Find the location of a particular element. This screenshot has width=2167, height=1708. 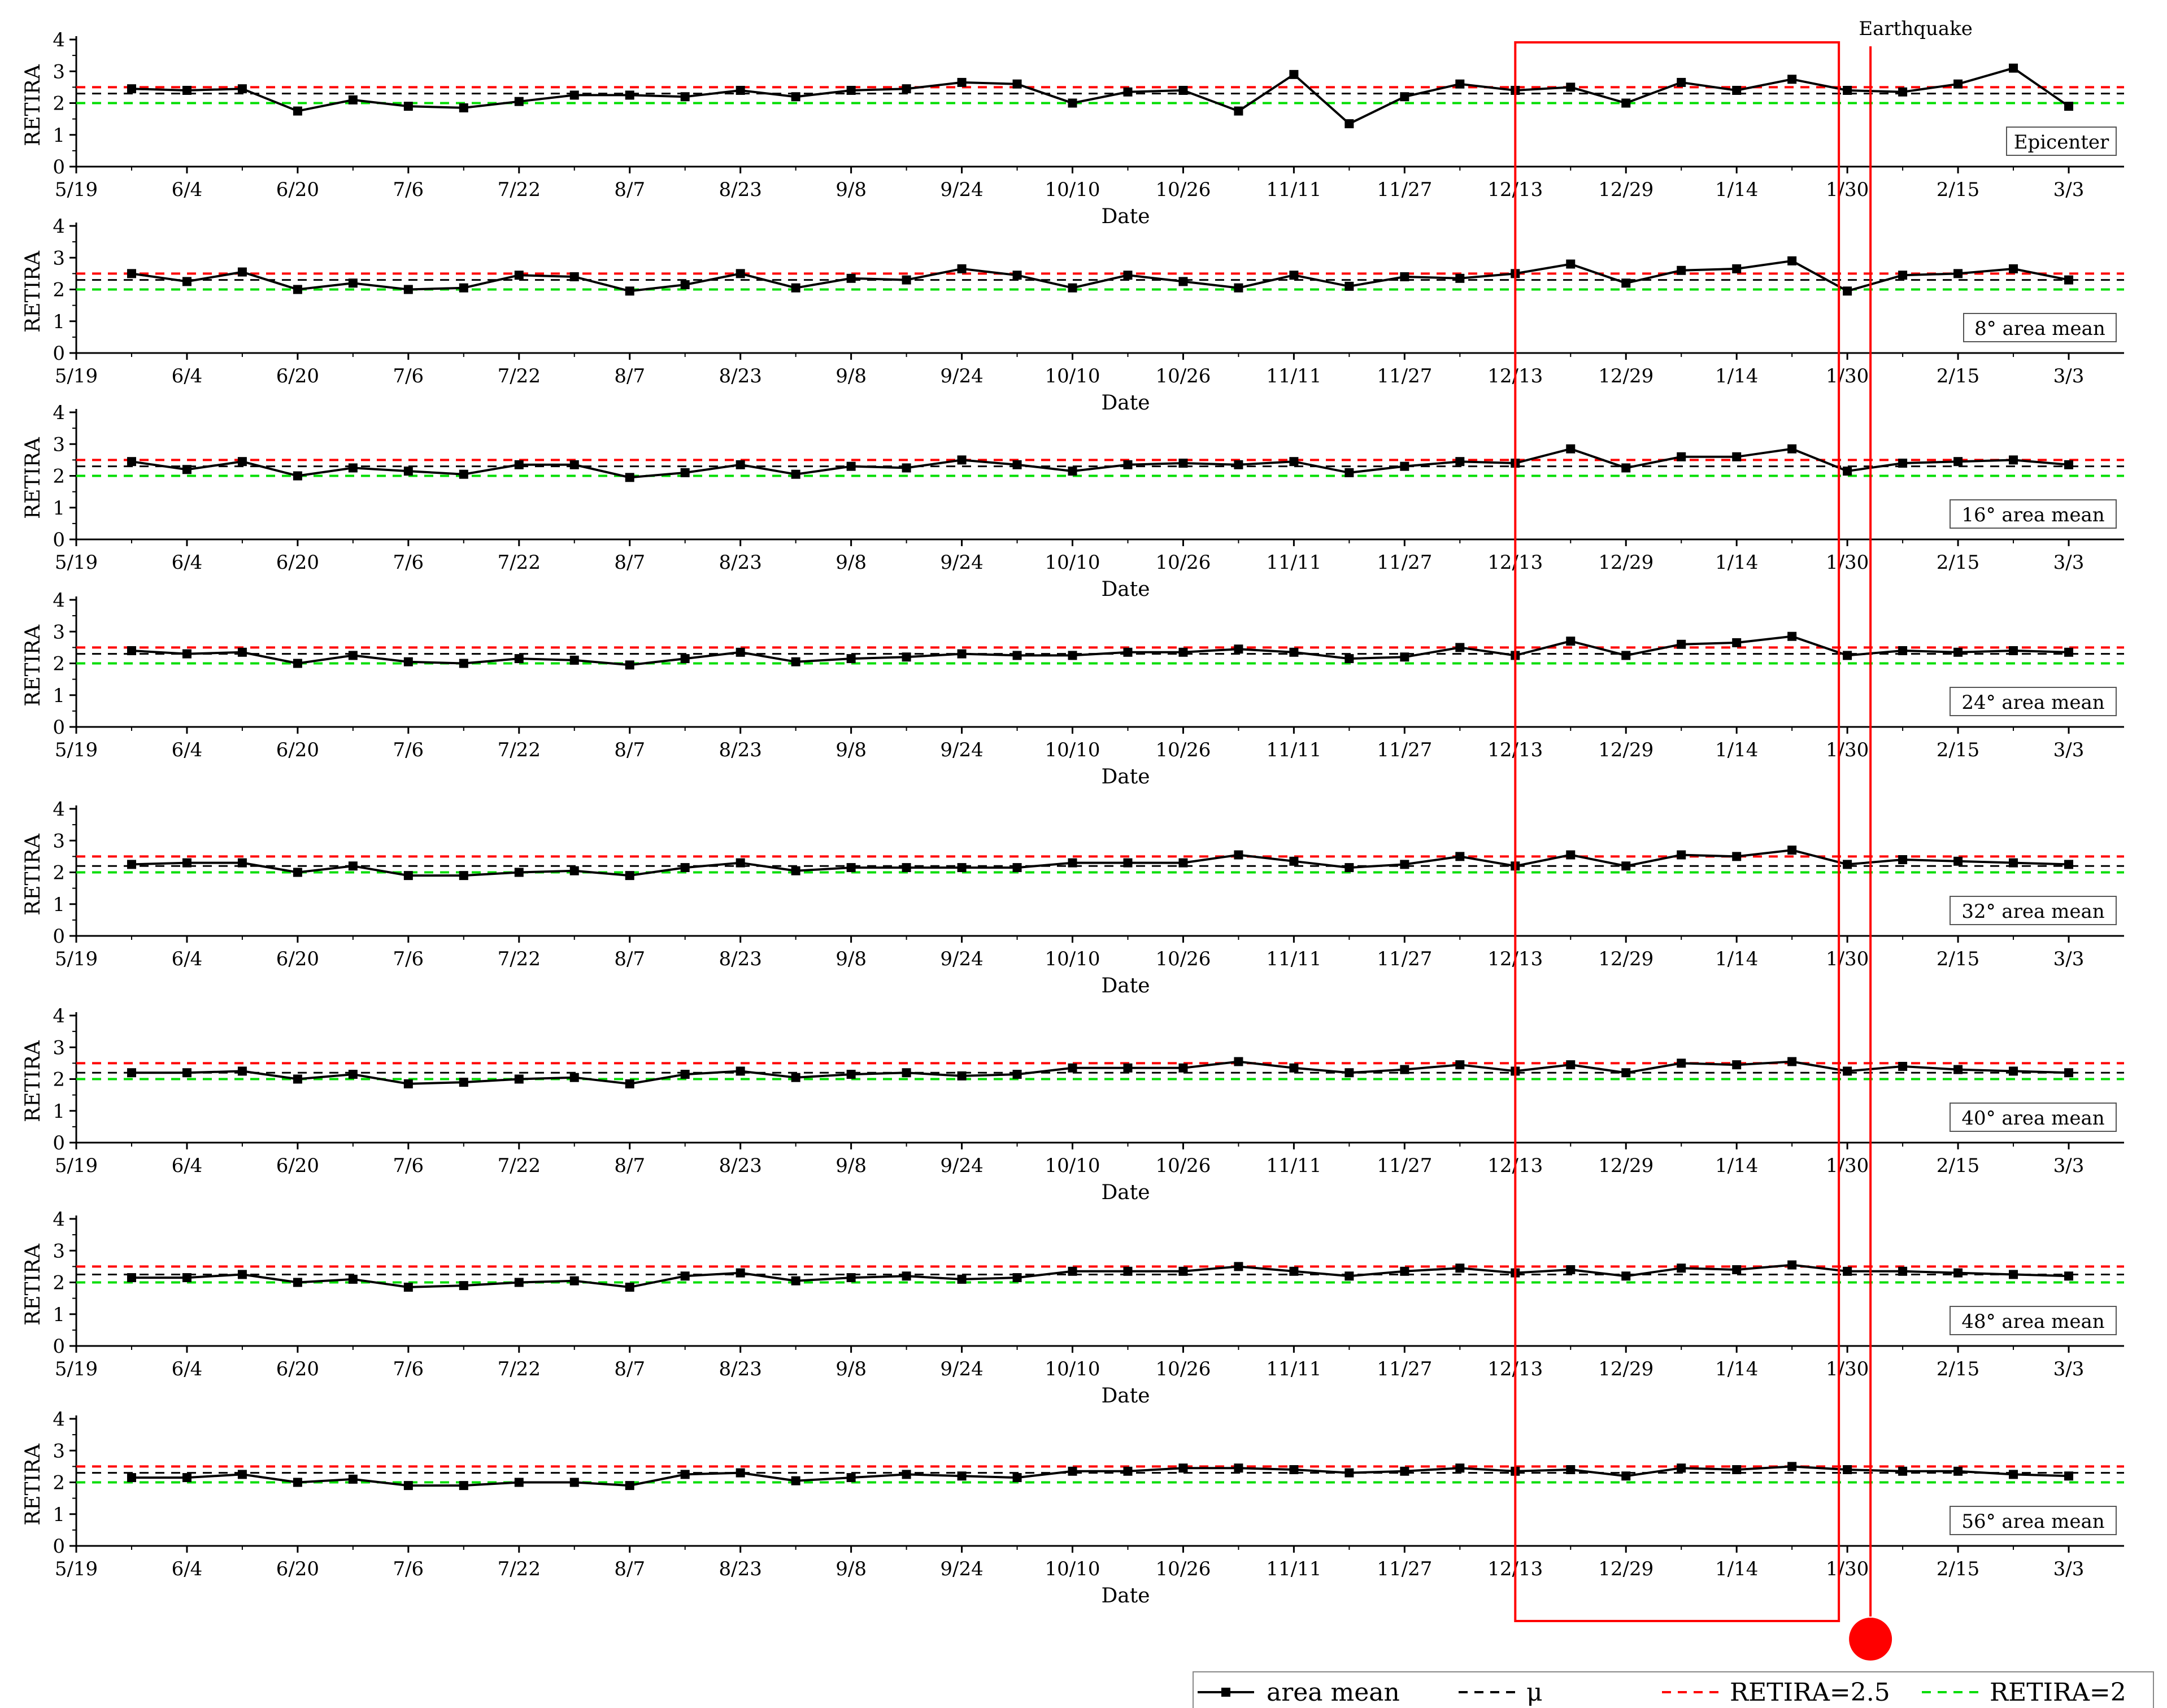

panel-tag-box is located at coordinates (2061, 141).